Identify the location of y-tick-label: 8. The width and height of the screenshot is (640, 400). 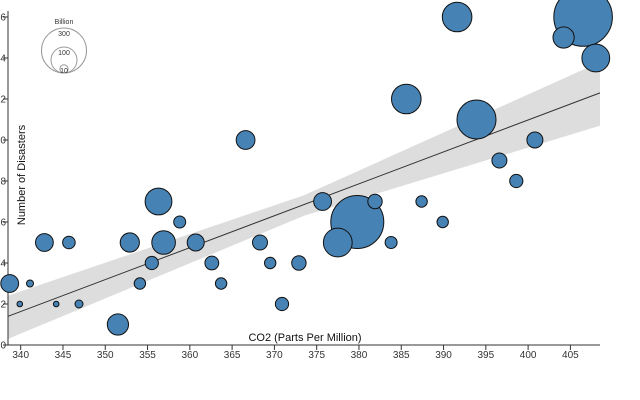
(3, 182).